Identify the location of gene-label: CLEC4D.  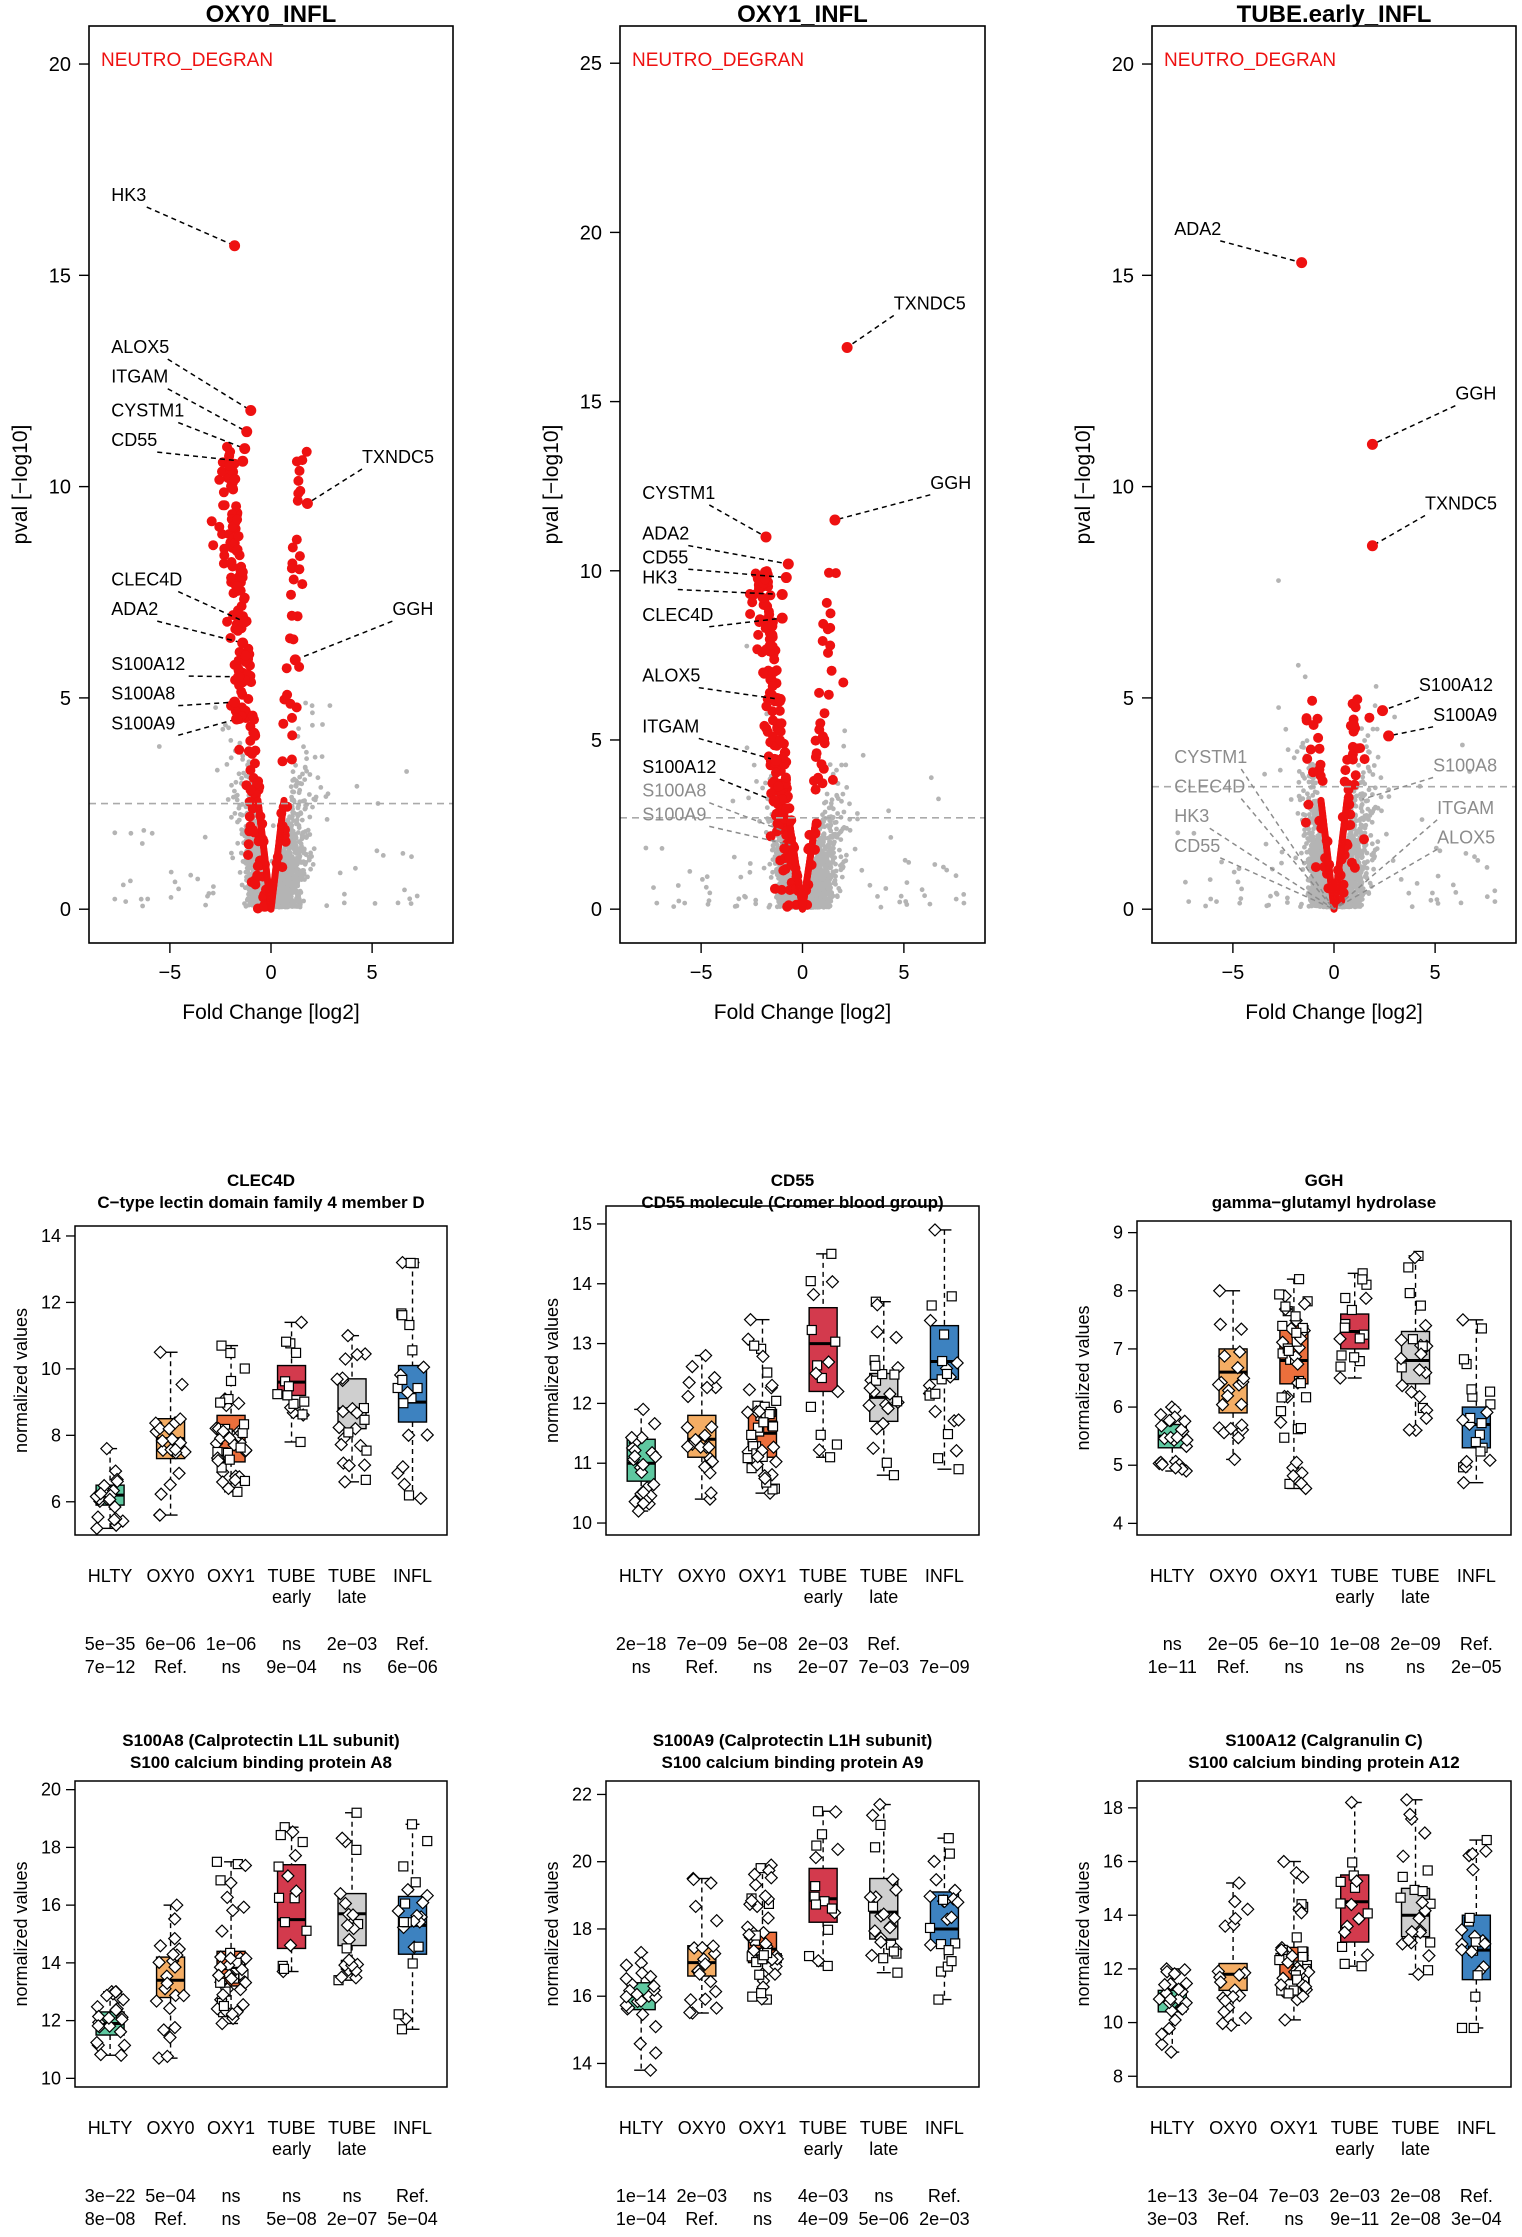
(677, 615).